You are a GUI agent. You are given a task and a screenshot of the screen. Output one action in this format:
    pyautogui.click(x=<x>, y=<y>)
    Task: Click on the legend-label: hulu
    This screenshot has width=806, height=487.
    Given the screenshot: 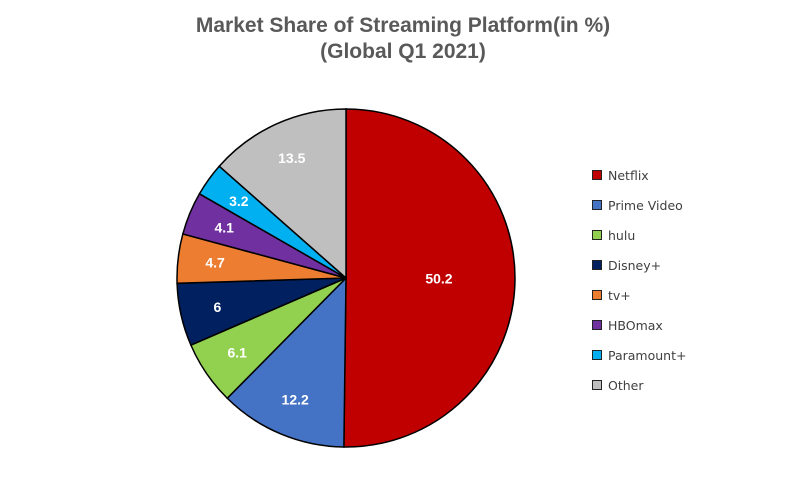 What is the action you would take?
    pyautogui.click(x=622, y=235)
    